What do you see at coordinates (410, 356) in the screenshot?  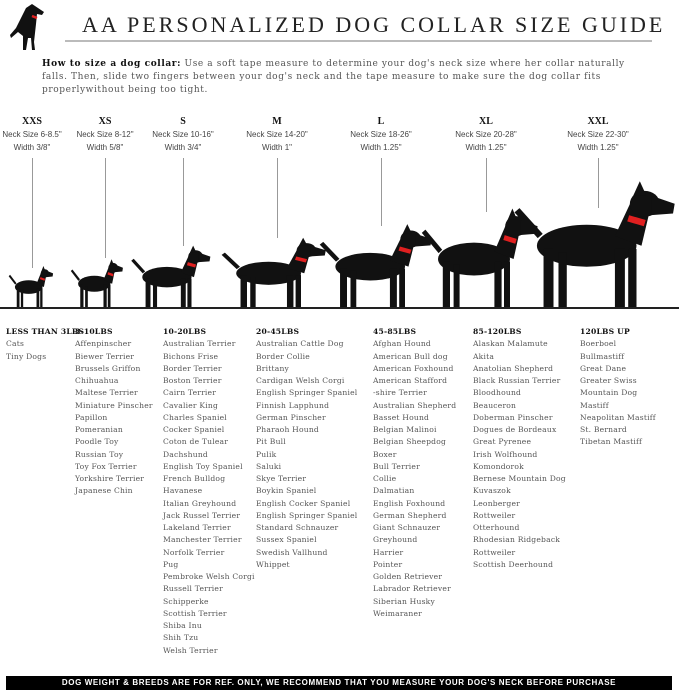 I see `breed-item: American Bull dog` at bounding box center [410, 356].